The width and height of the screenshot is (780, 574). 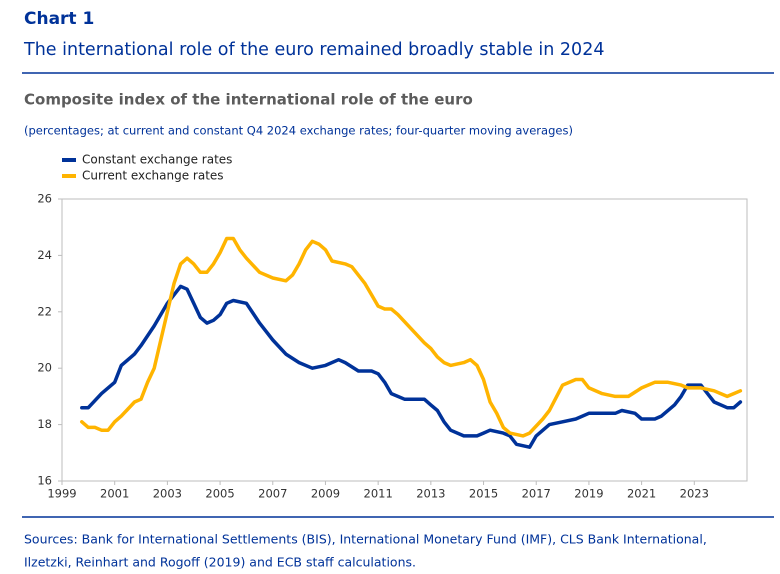 I want to click on x-tick-label: 2015, so click(x=483, y=494).